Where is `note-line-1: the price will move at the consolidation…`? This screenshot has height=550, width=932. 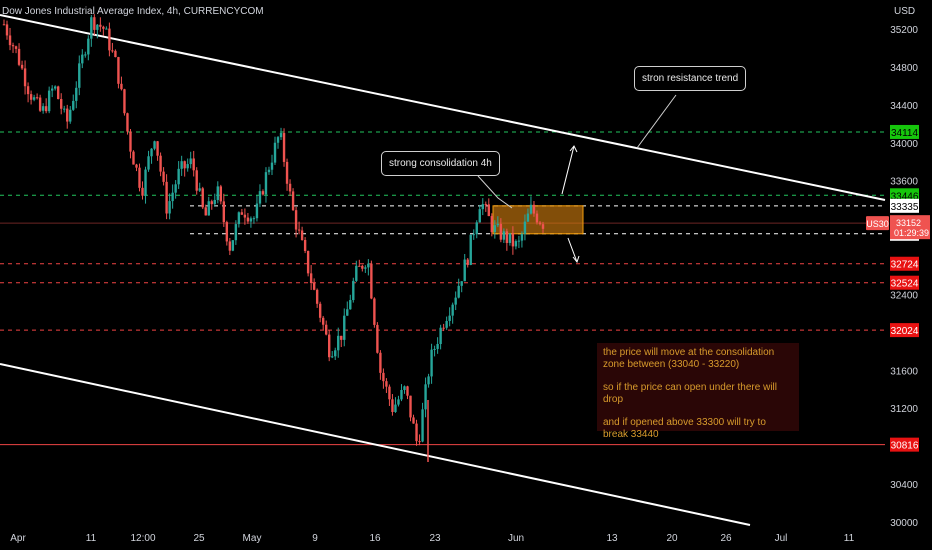 note-line-1: the price will move at the consolidation… is located at coordinates (689, 358).